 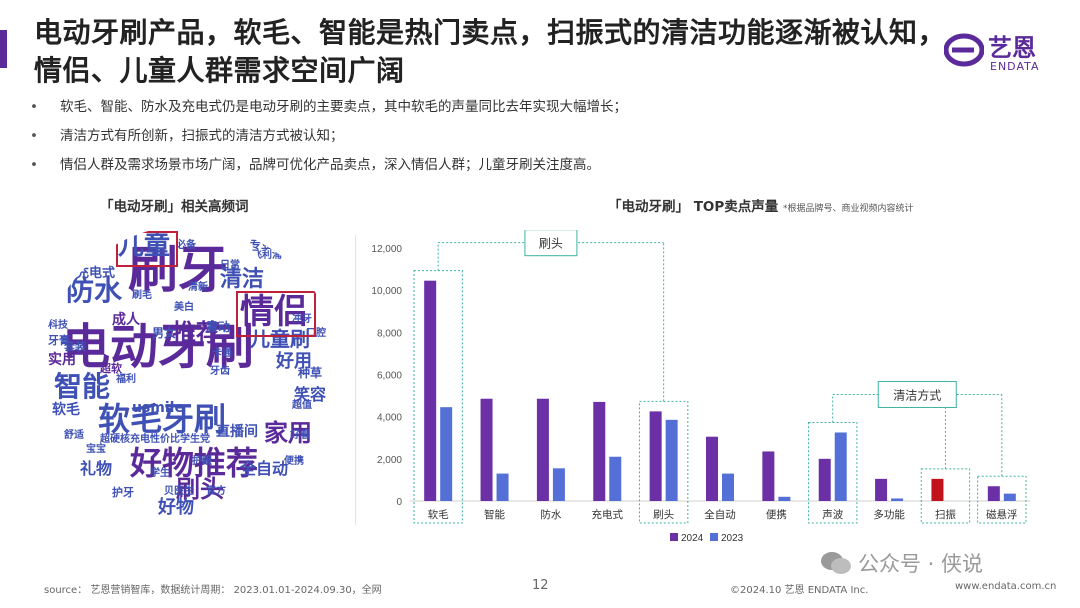 What do you see at coordinates (389, 460) in the screenshot?
I see `y-tick-label: 2,000` at bounding box center [389, 460].